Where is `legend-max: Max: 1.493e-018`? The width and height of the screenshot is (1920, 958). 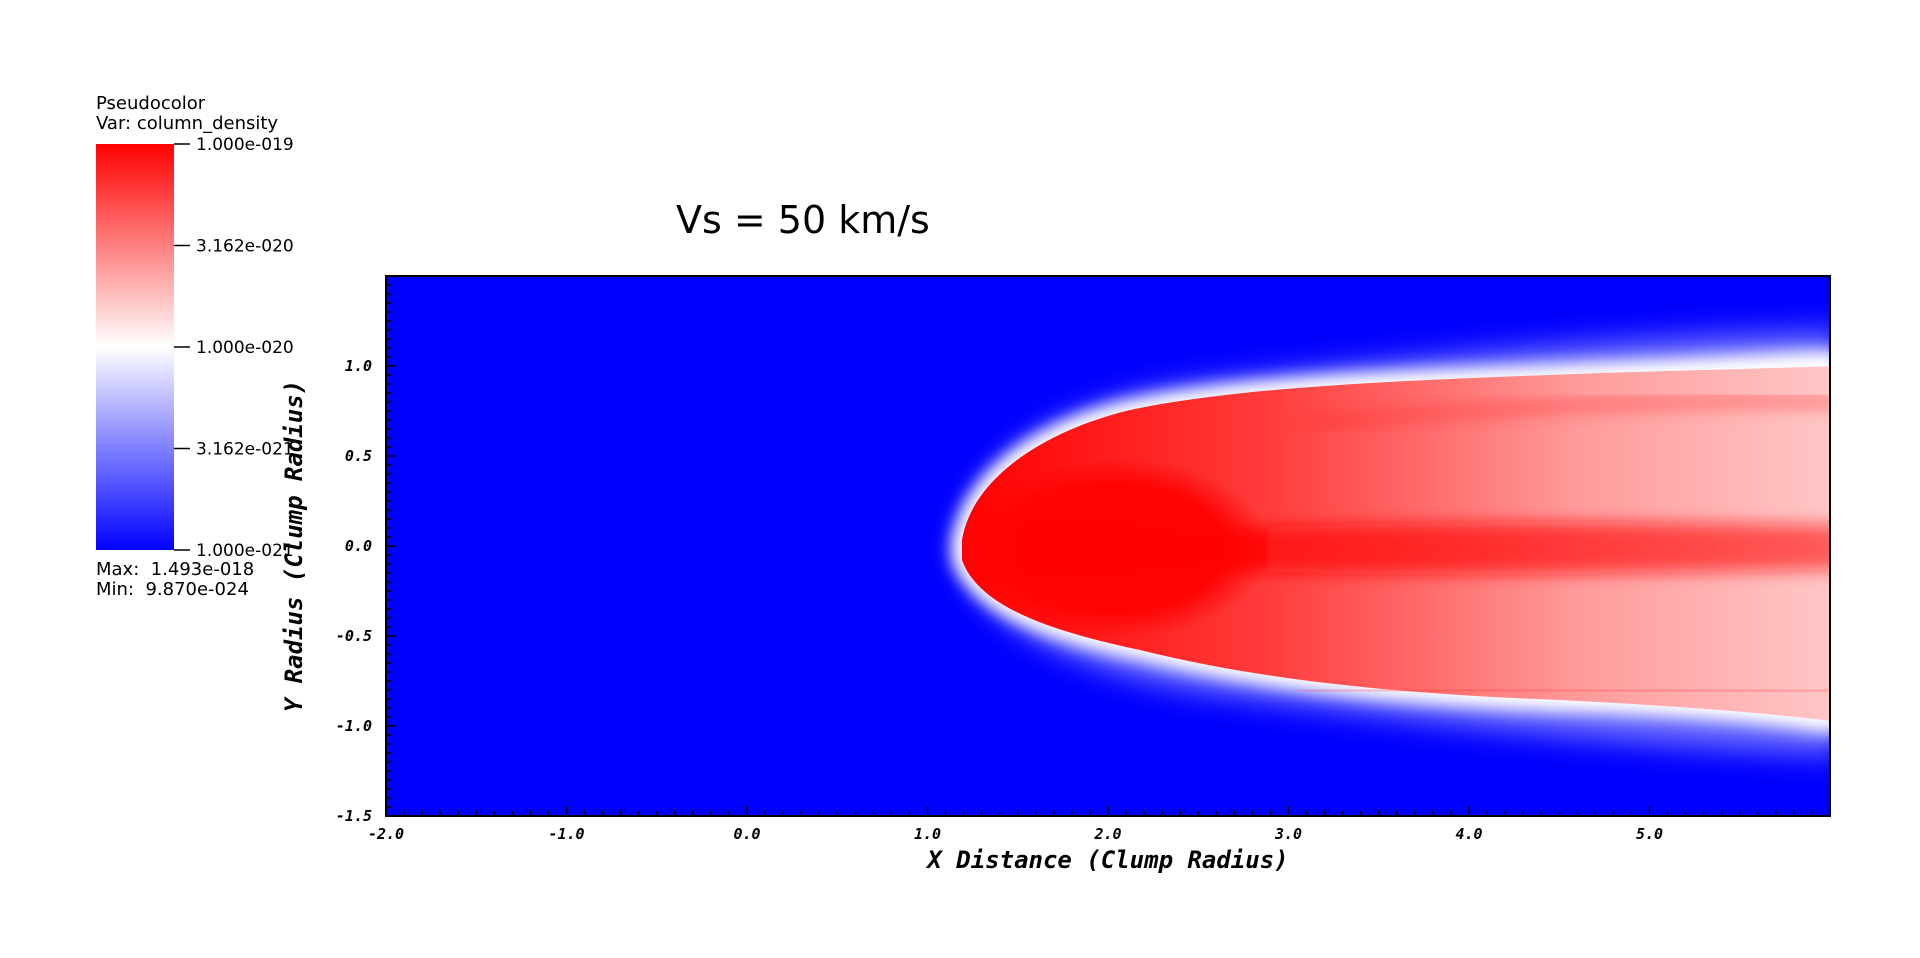 legend-max: Max: 1.493e-018 is located at coordinates (175, 569).